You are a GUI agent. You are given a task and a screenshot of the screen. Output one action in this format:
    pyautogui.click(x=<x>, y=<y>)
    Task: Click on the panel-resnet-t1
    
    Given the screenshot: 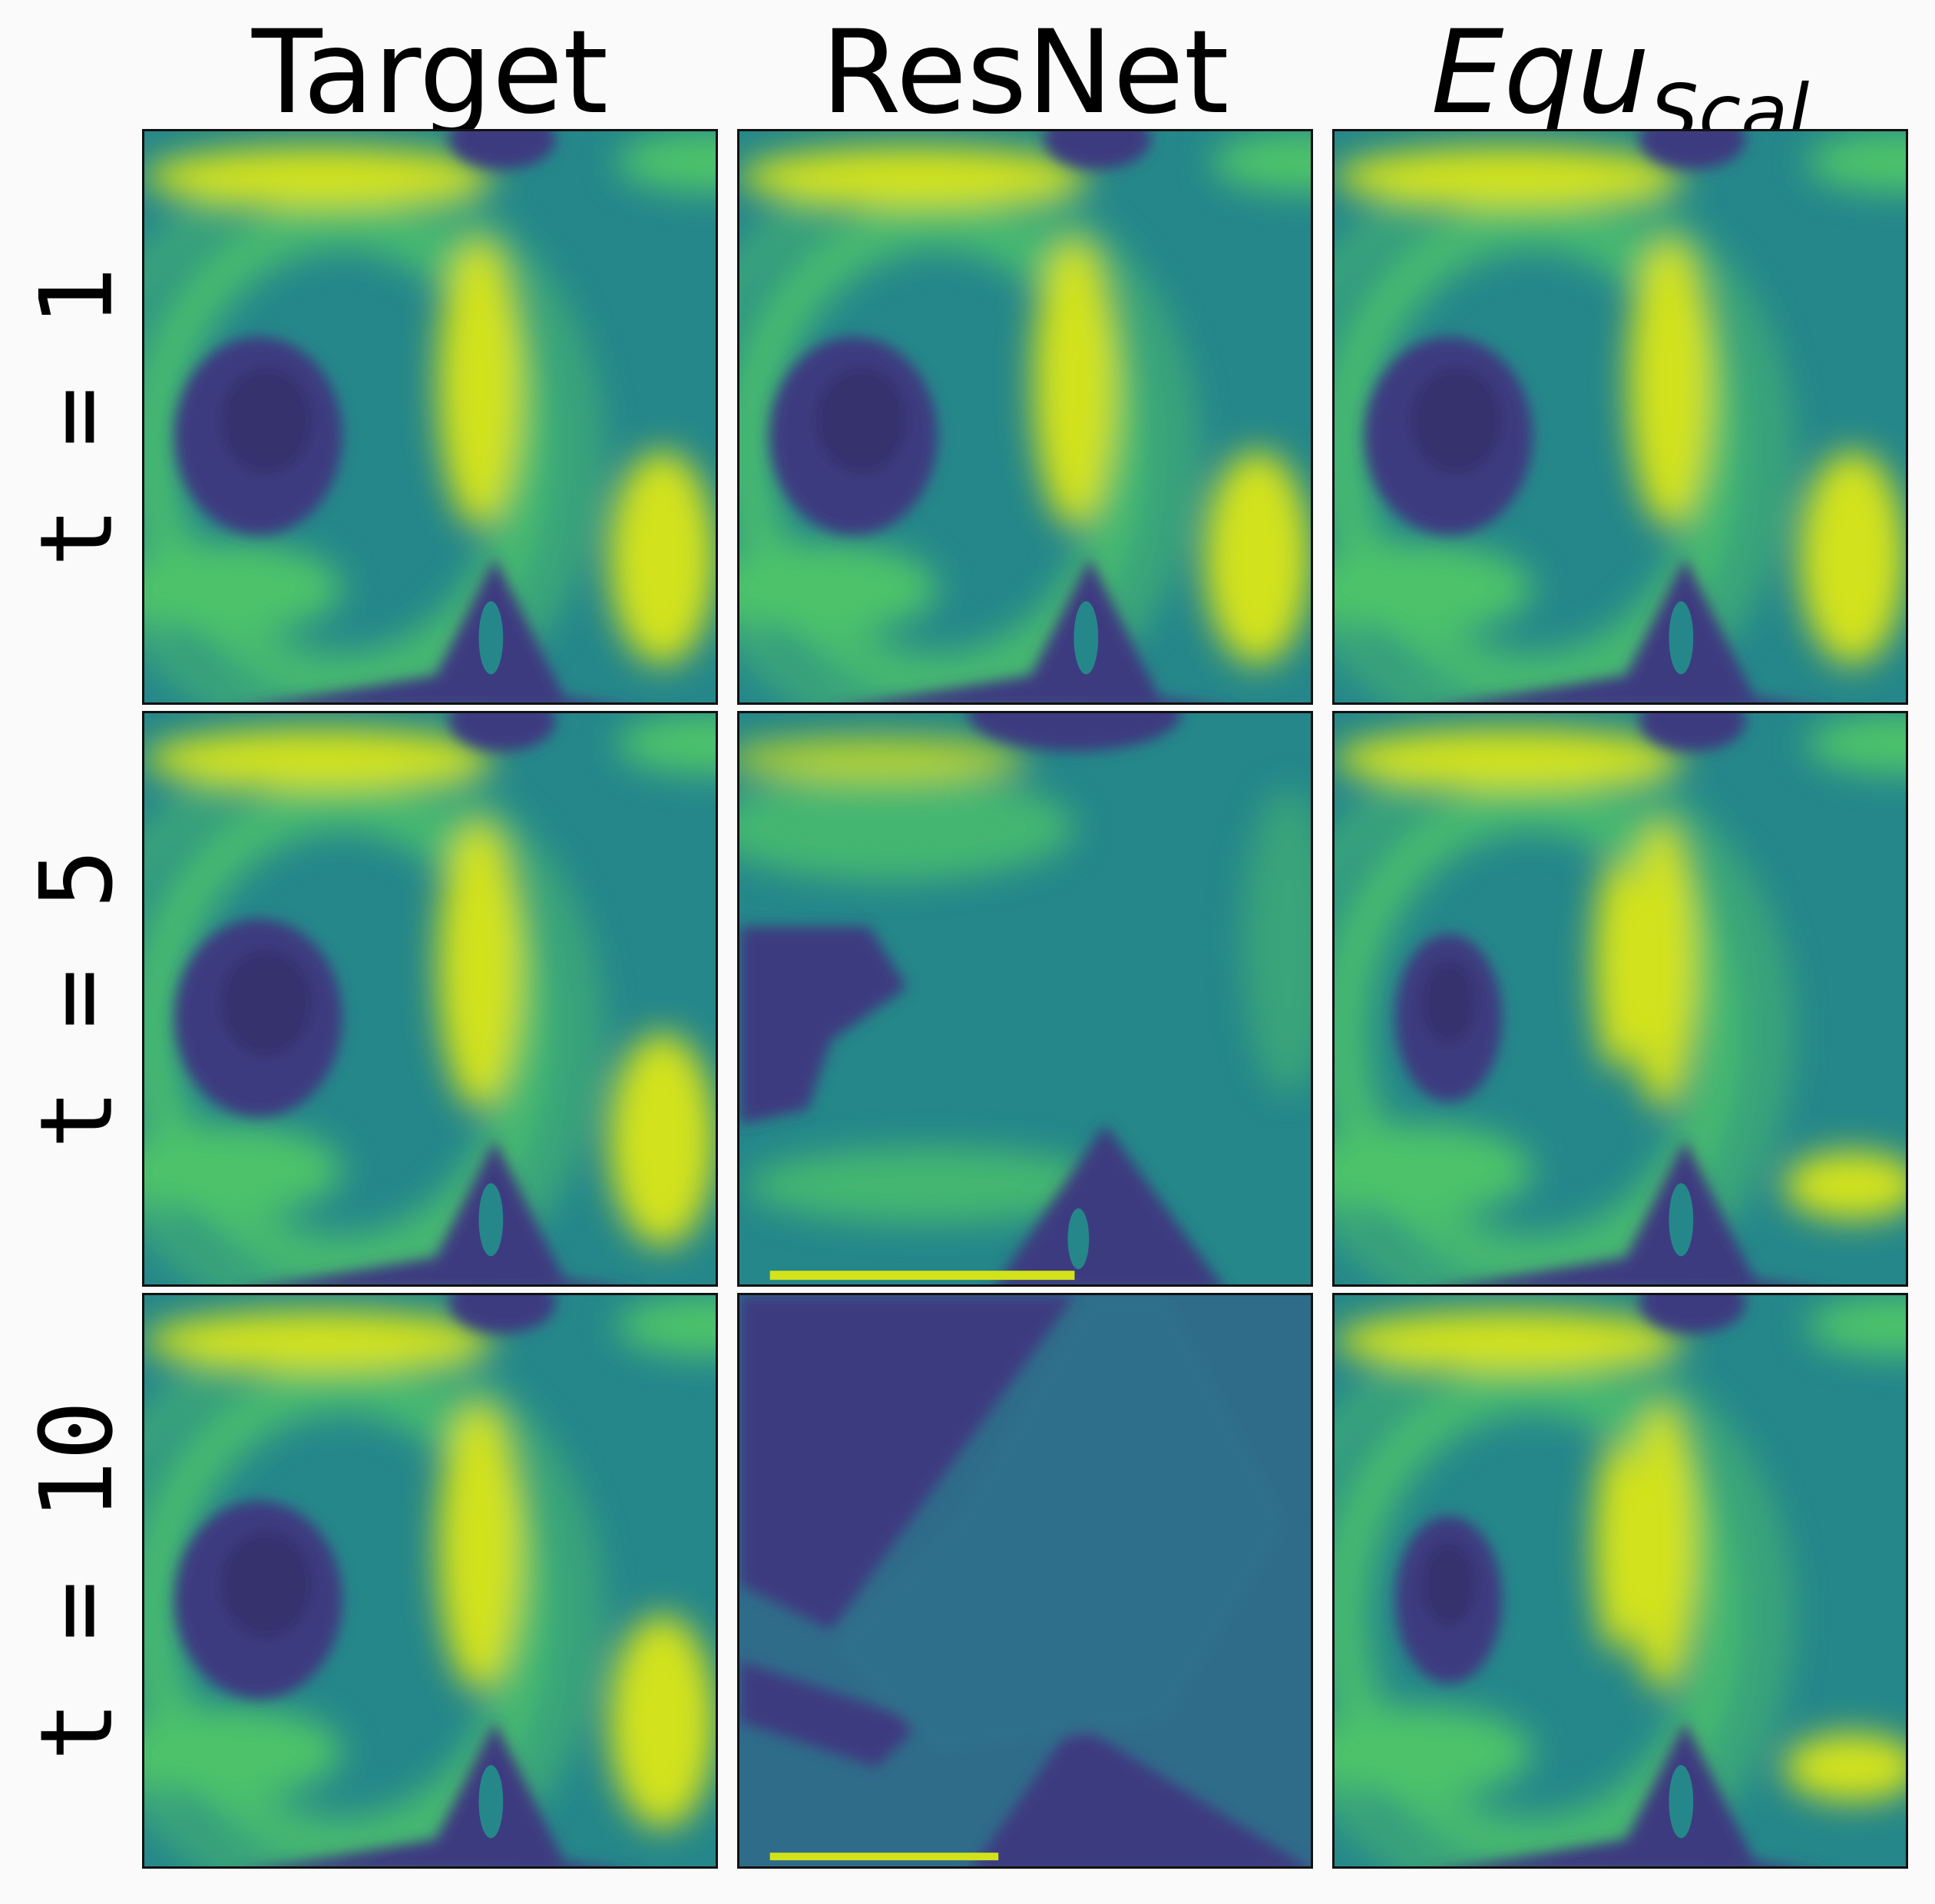 What is the action you would take?
    pyautogui.click(x=1025, y=417)
    